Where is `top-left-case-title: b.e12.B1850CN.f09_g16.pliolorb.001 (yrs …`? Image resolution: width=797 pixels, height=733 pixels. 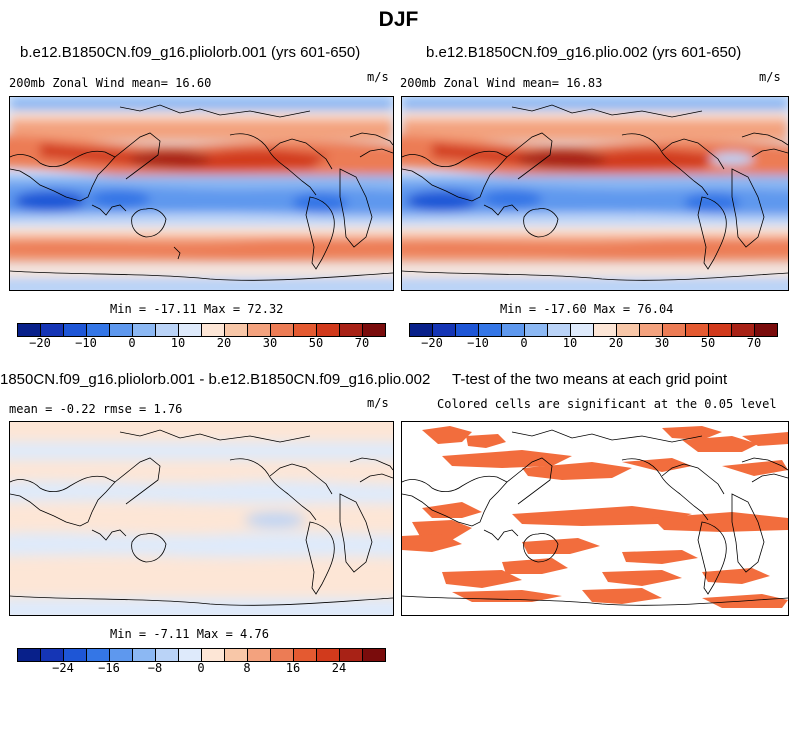
top-left-case-title: b.e12.B1850CN.f09_g16.pliolorb.001 (yrs … is located at coordinates (190, 52).